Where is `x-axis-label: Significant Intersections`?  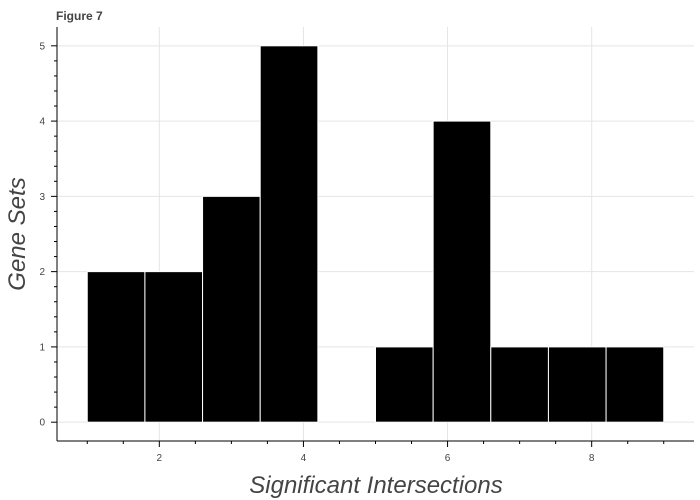 x-axis-label: Significant Intersections is located at coordinates (375, 485).